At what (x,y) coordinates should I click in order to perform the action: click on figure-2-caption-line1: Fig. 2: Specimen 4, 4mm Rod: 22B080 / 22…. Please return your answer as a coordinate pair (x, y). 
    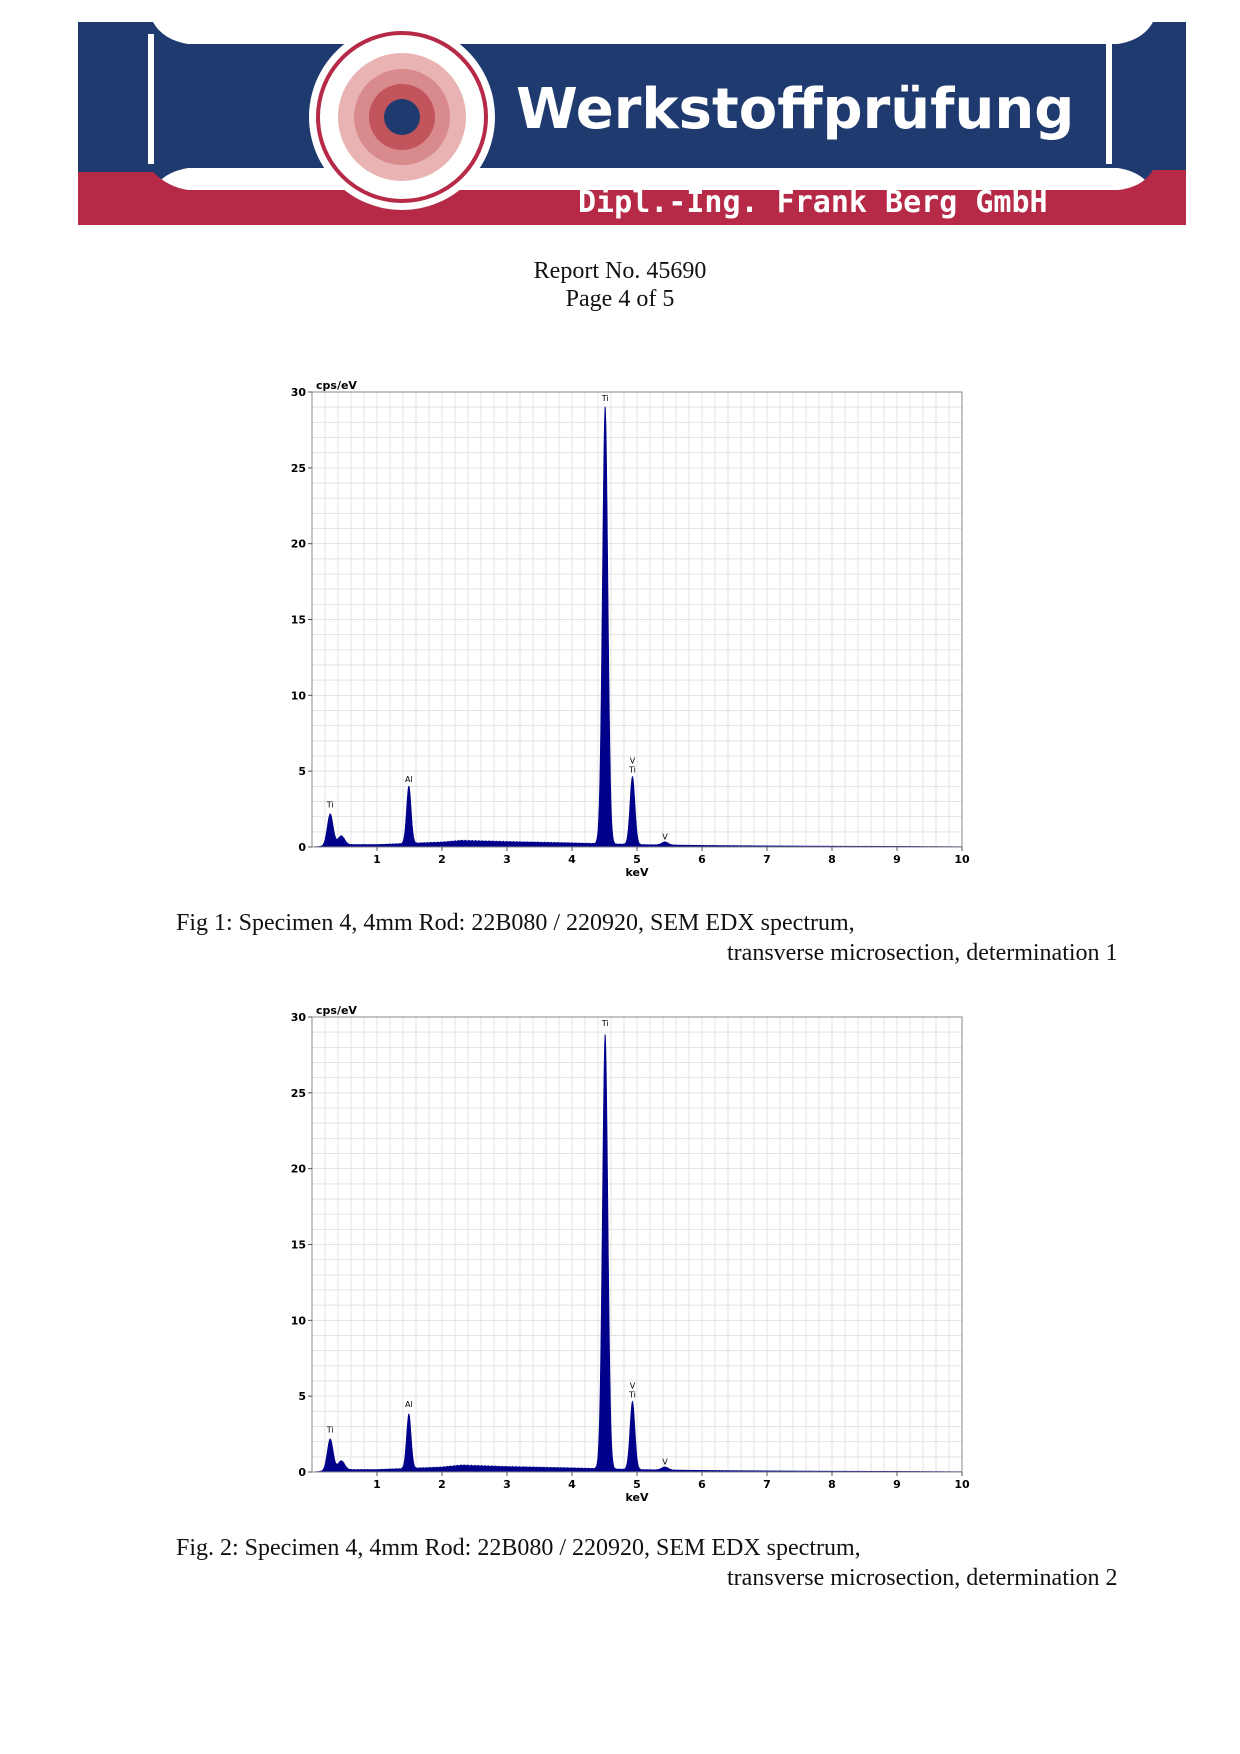
    Looking at the image, I should click on (518, 1548).